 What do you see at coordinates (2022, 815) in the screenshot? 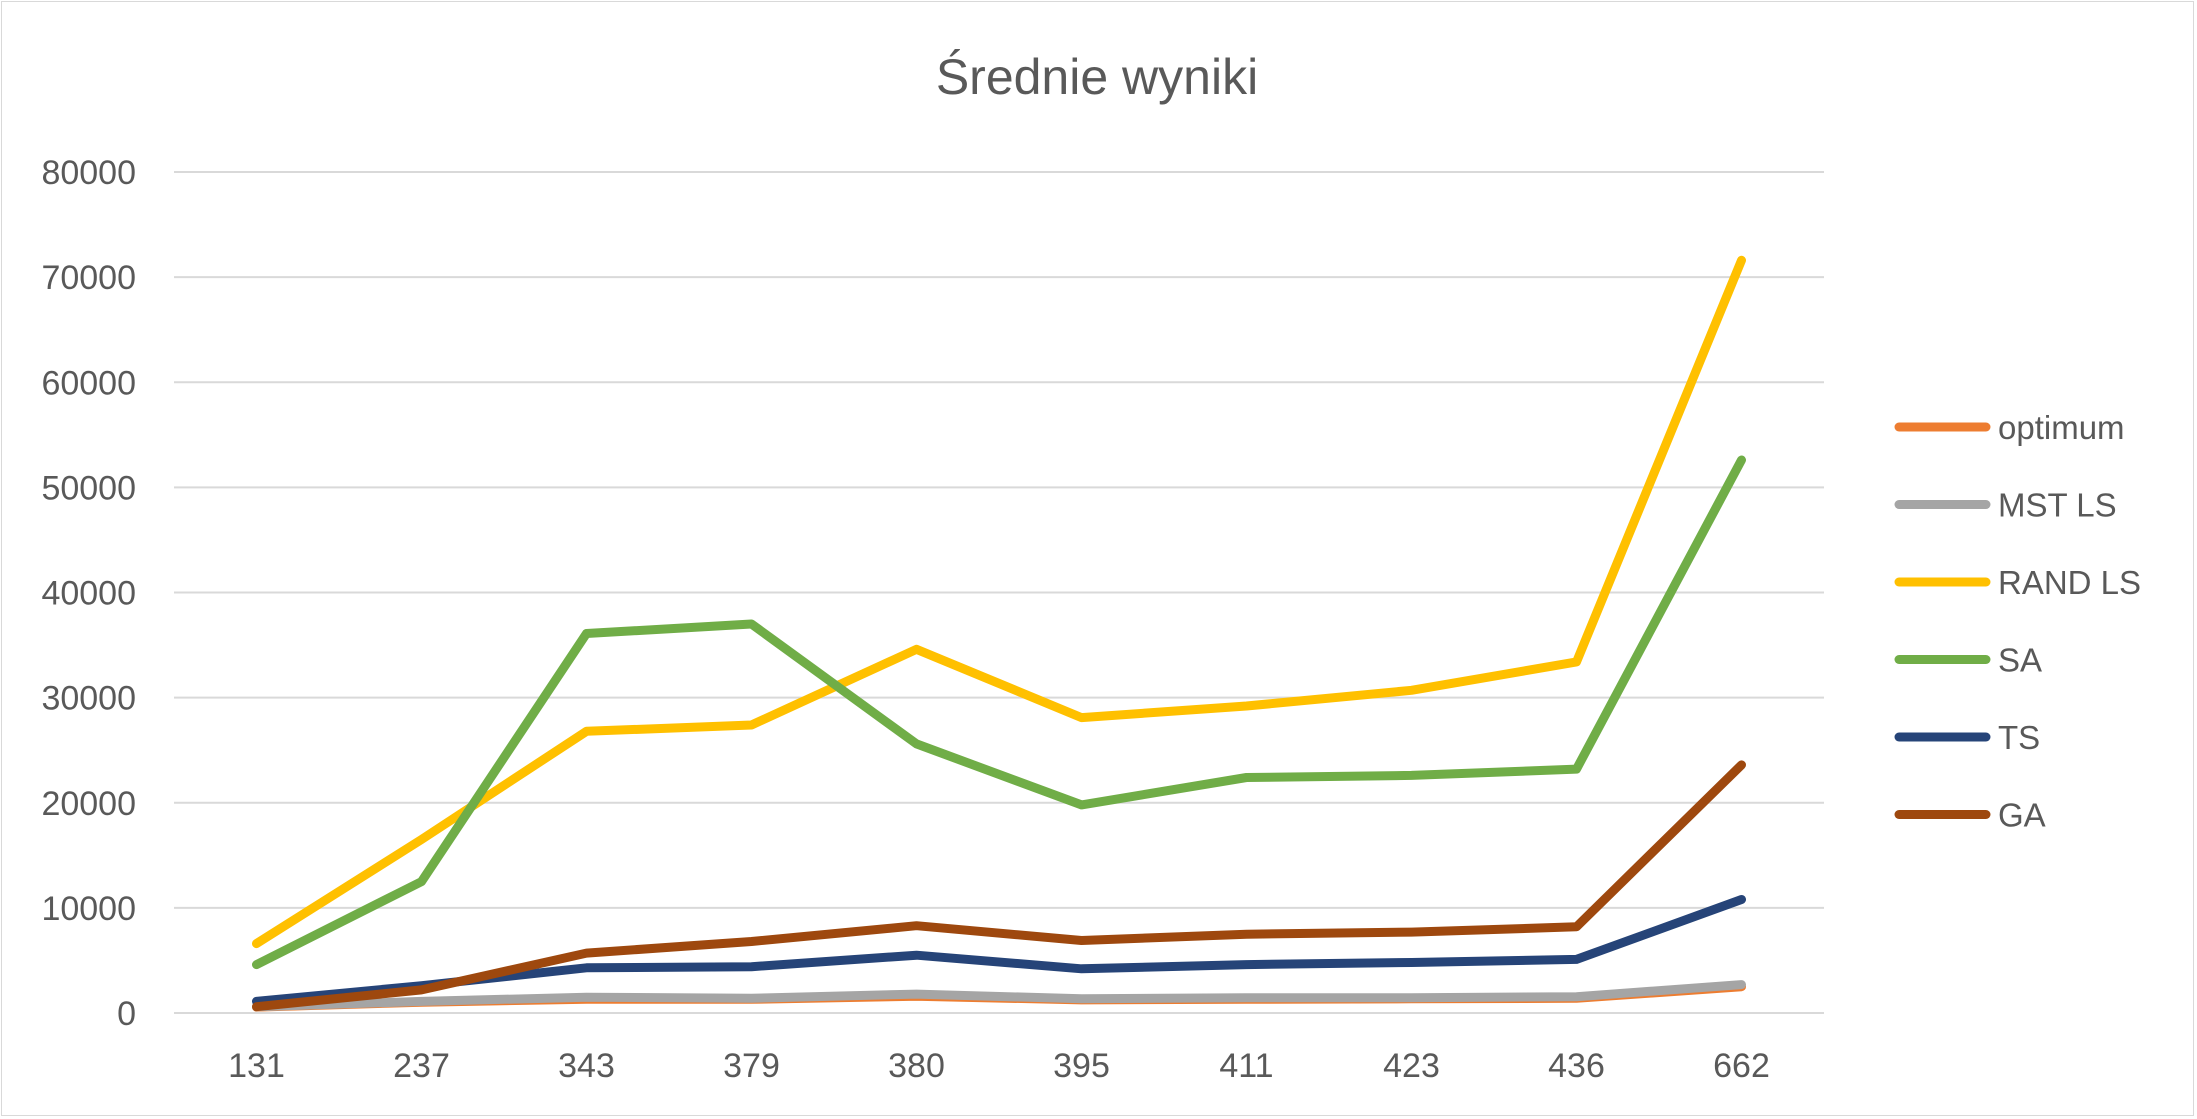
I see `legend-label: GA` at bounding box center [2022, 815].